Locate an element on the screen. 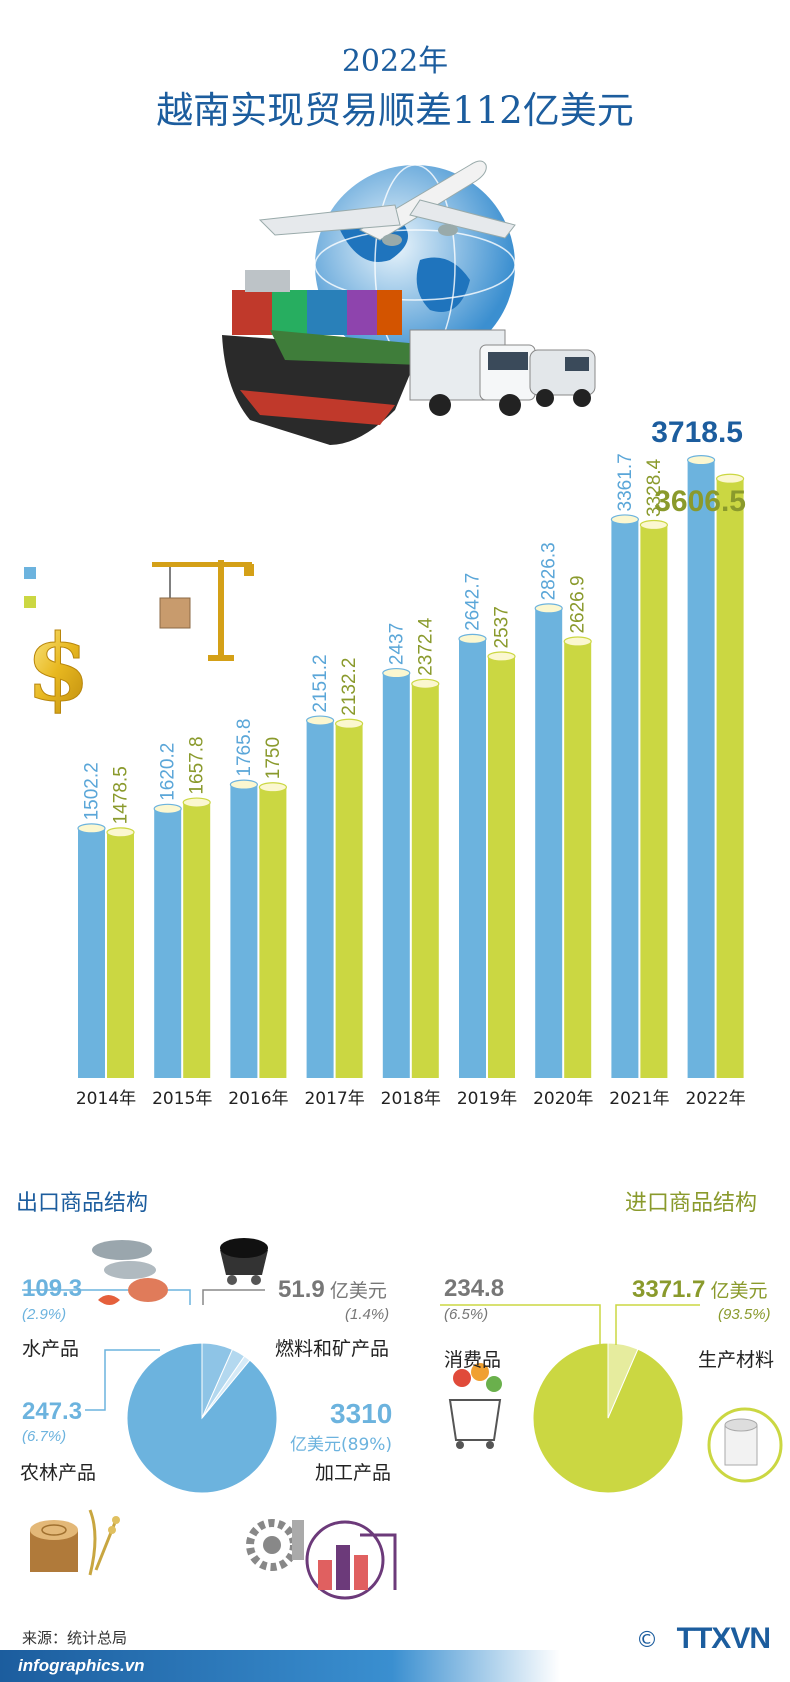 This screenshot has width=790, height=1682. import-structure-title: 进口商品结构 is located at coordinates (691, 1203).